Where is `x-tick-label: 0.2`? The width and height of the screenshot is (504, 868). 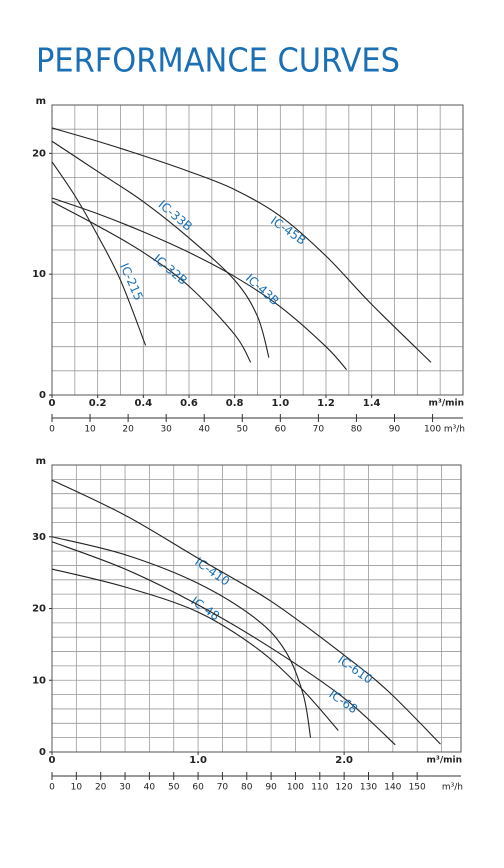
x-tick-label: 0.2 is located at coordinates (98, 403).